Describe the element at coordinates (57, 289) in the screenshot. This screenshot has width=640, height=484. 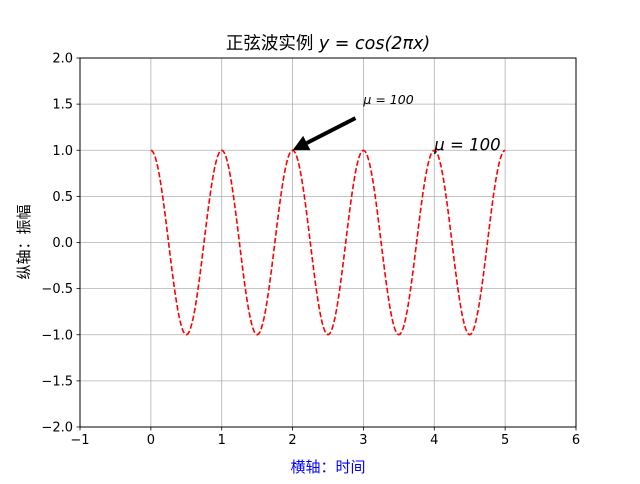
I see `y-tick-label: −0.5` at that location.